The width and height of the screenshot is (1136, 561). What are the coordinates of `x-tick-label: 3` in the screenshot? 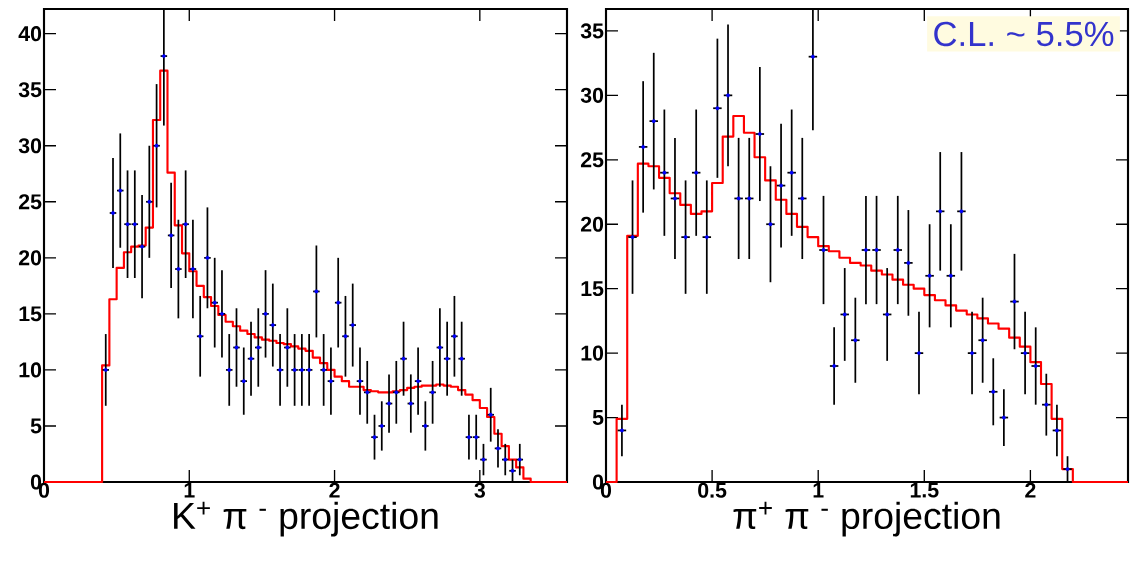 It's located at (479, 490).